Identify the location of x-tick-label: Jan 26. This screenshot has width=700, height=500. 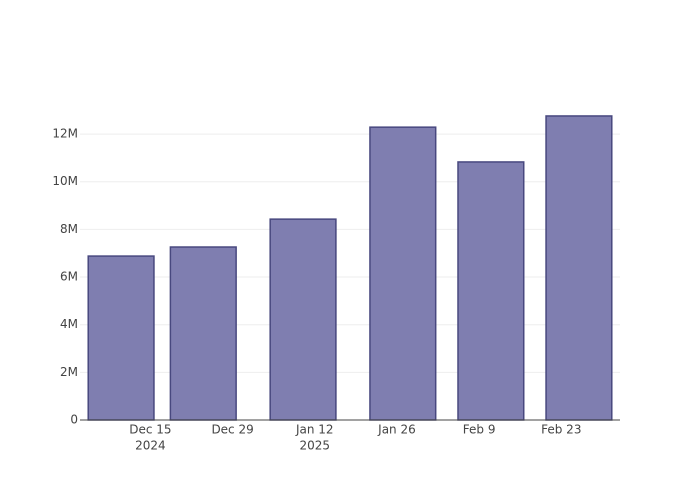
(396, 430).